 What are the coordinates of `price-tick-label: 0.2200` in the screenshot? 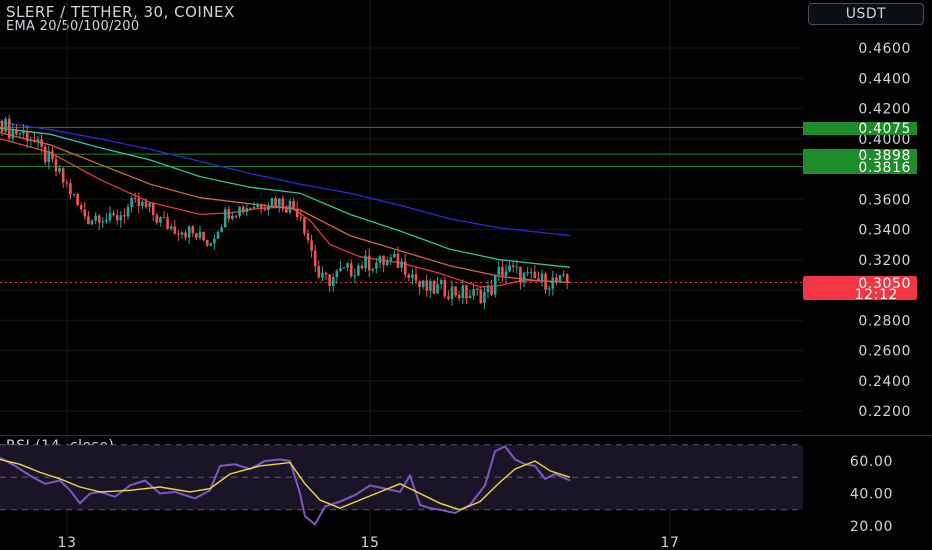 It's located at (884, 412).